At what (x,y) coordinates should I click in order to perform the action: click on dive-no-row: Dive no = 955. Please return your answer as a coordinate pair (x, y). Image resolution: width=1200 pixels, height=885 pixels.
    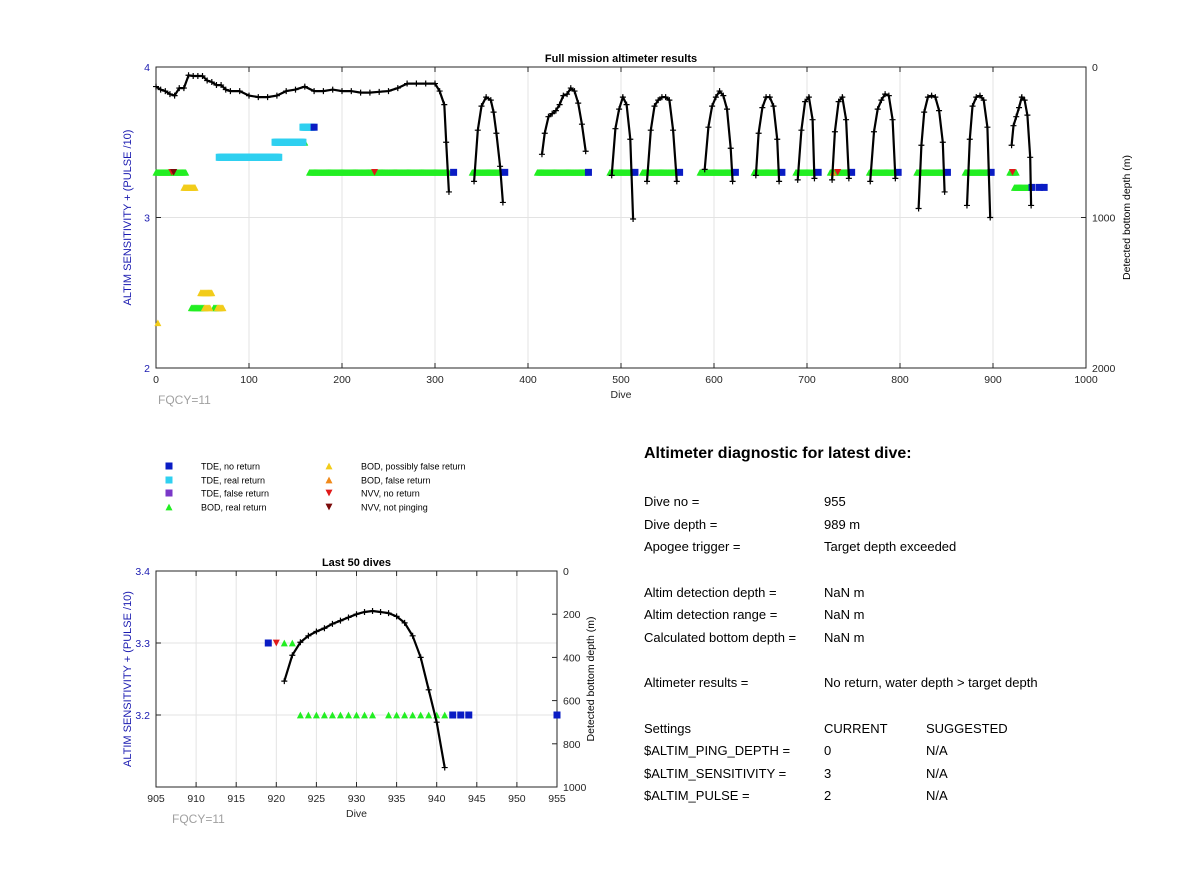
    Looking at the image, I should click on (904, 502).